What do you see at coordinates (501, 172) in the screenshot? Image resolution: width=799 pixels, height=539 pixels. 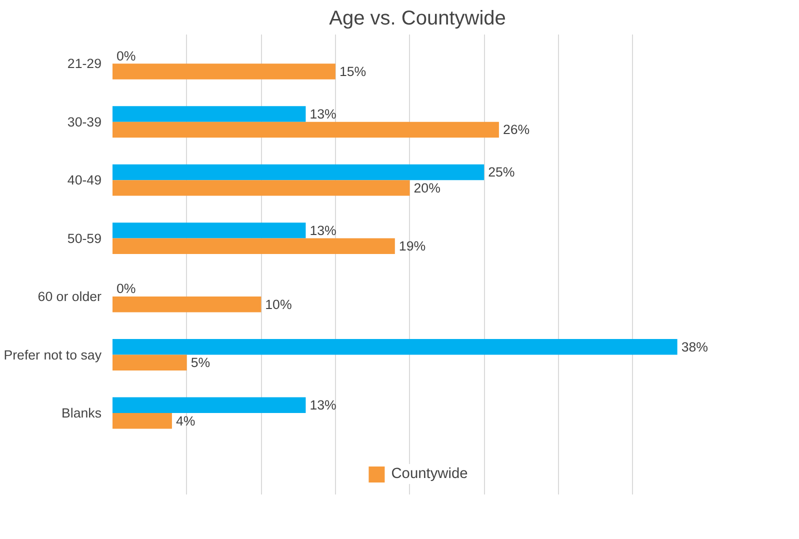 I see `data-label: 25%` at bounding box center [501, 172].